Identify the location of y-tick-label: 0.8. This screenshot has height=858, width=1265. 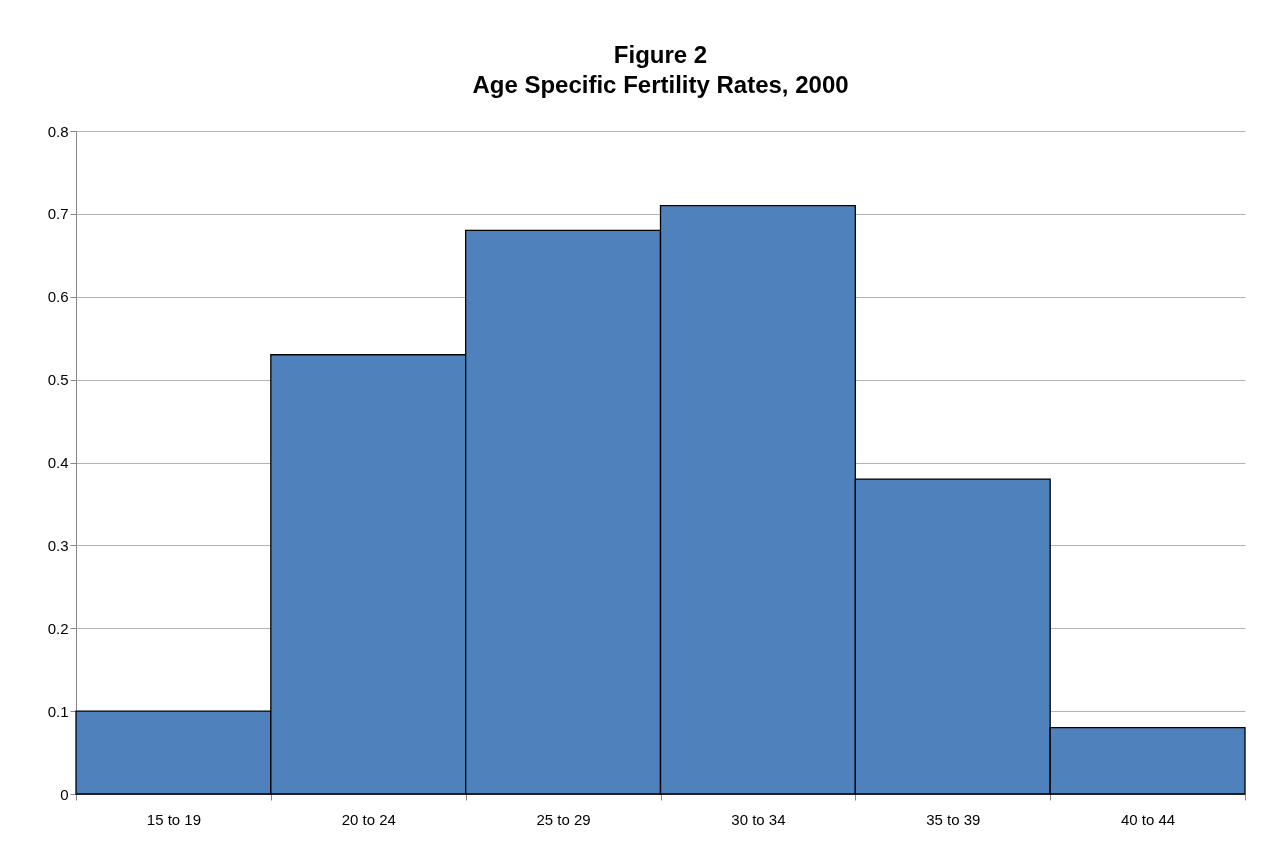
(58, 131).